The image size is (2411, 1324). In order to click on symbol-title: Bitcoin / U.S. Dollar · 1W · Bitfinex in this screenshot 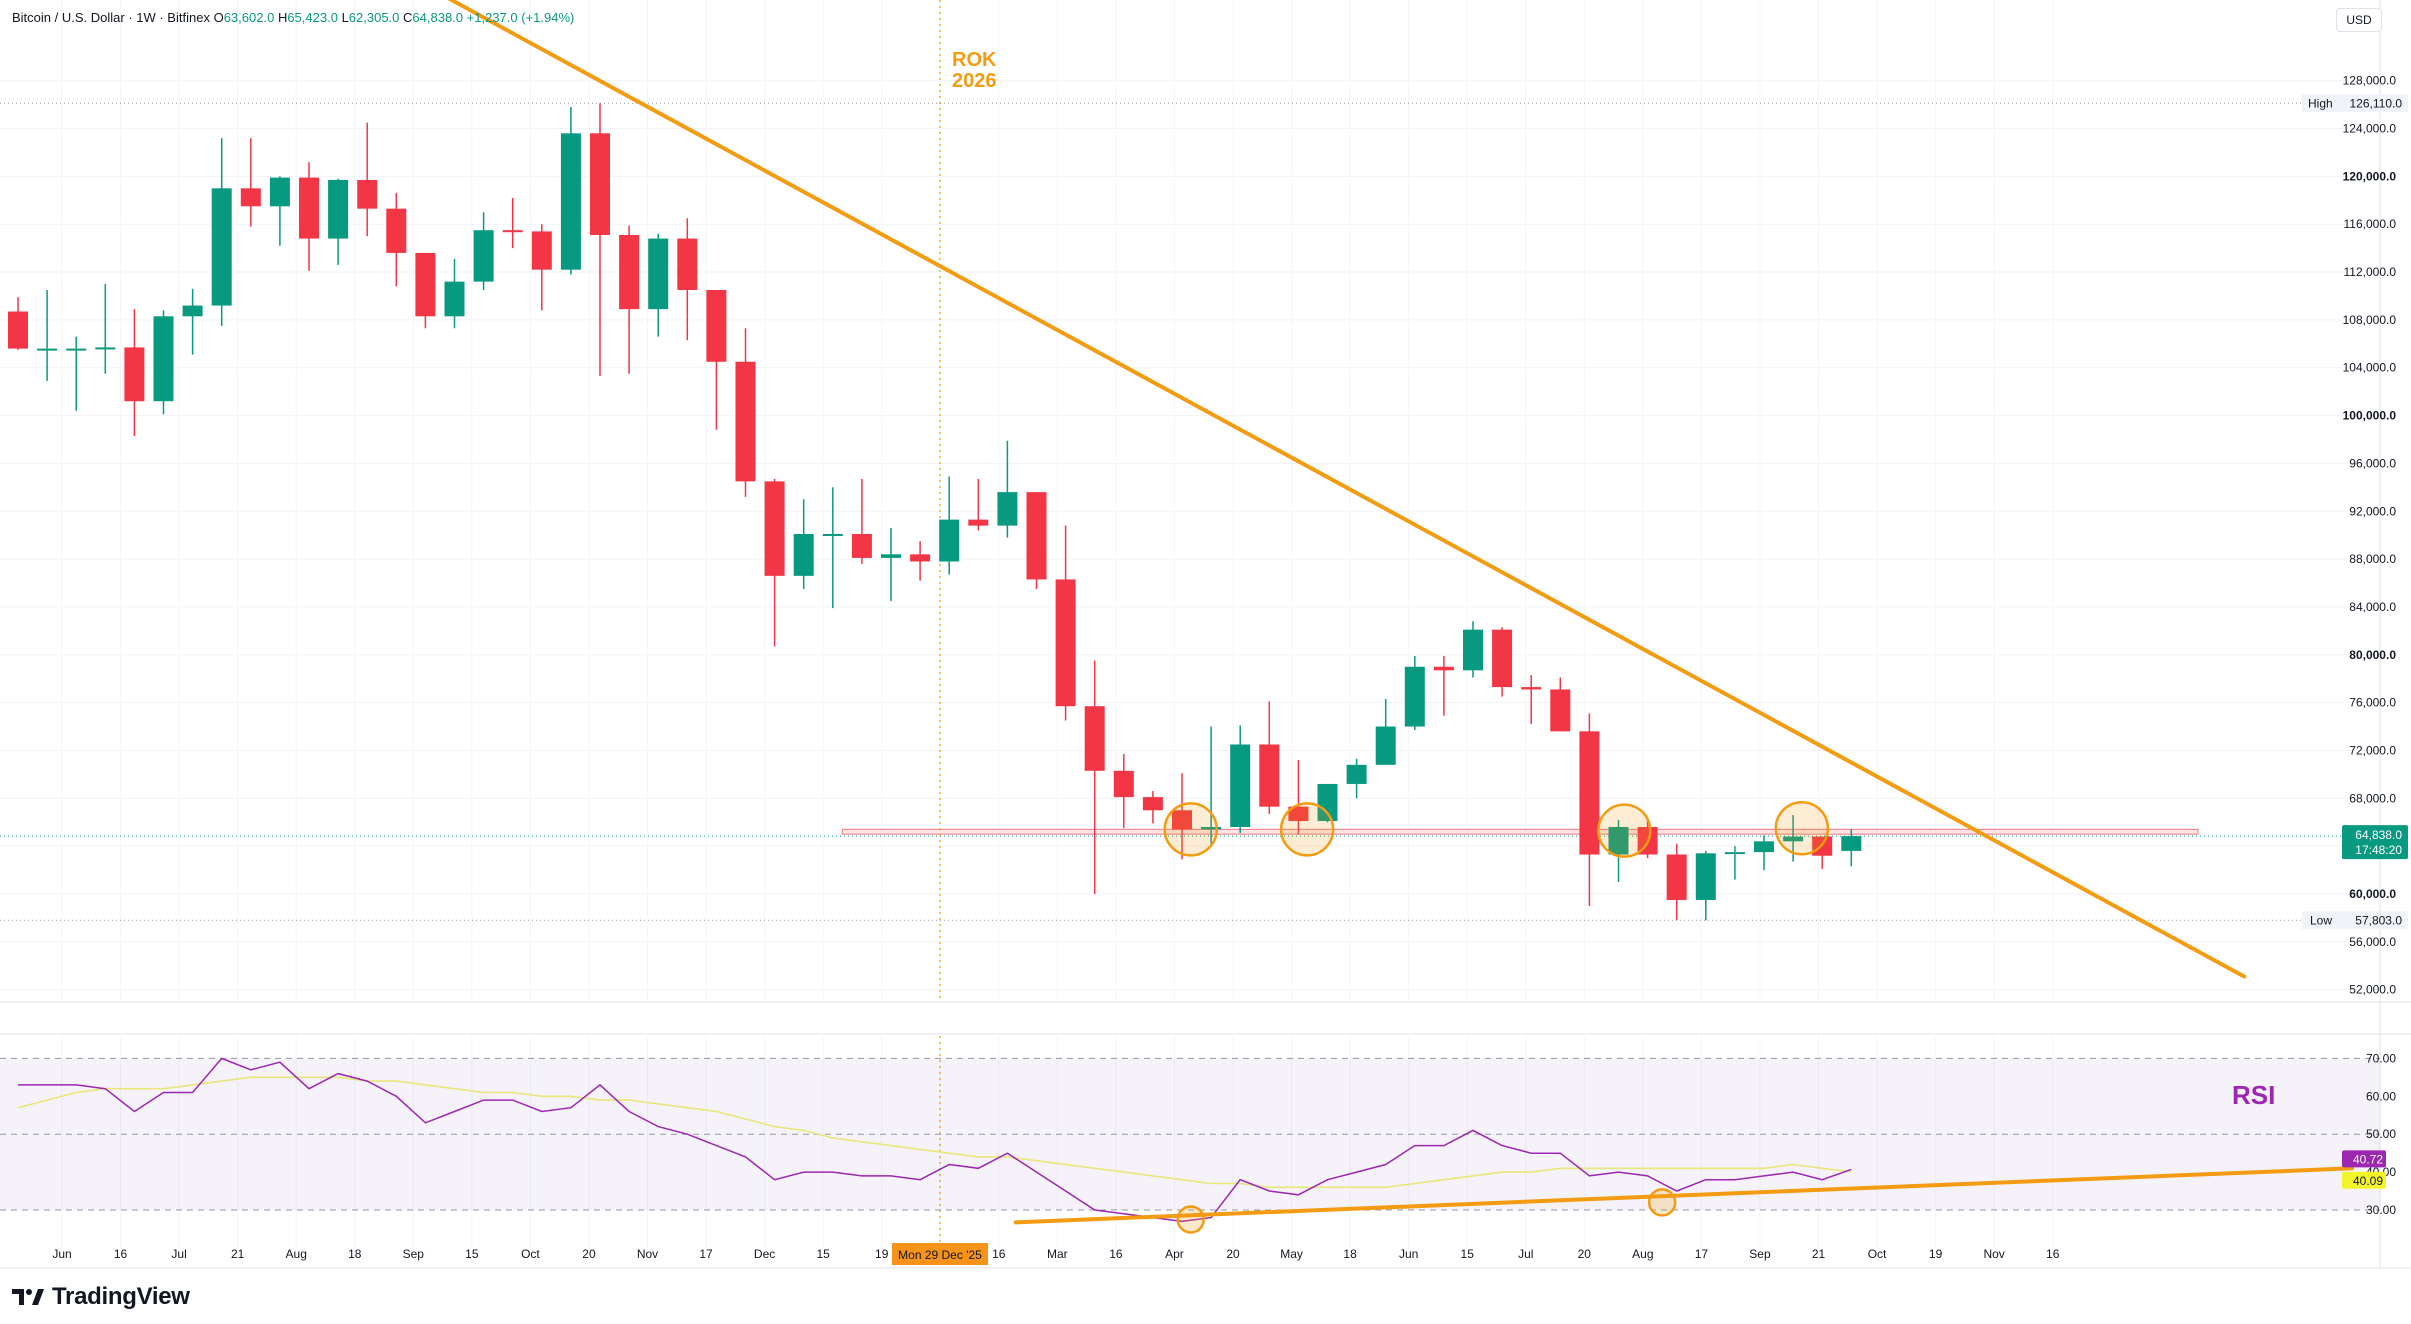, I will do `click(111, 17)`.